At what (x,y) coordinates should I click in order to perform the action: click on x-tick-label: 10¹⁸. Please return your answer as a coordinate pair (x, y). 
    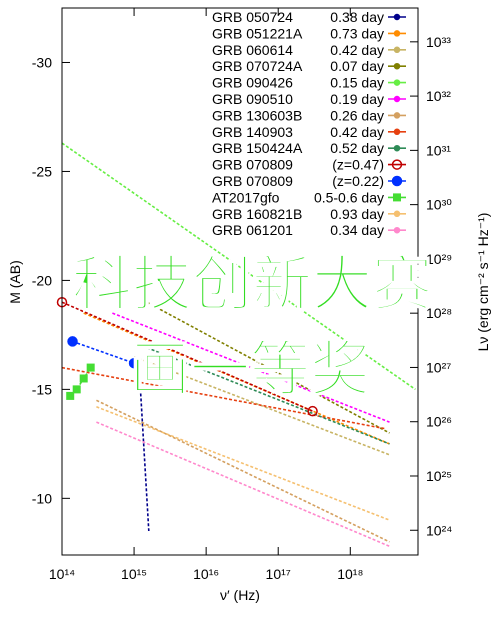
    Looking at the image, I should click on (350, 574).